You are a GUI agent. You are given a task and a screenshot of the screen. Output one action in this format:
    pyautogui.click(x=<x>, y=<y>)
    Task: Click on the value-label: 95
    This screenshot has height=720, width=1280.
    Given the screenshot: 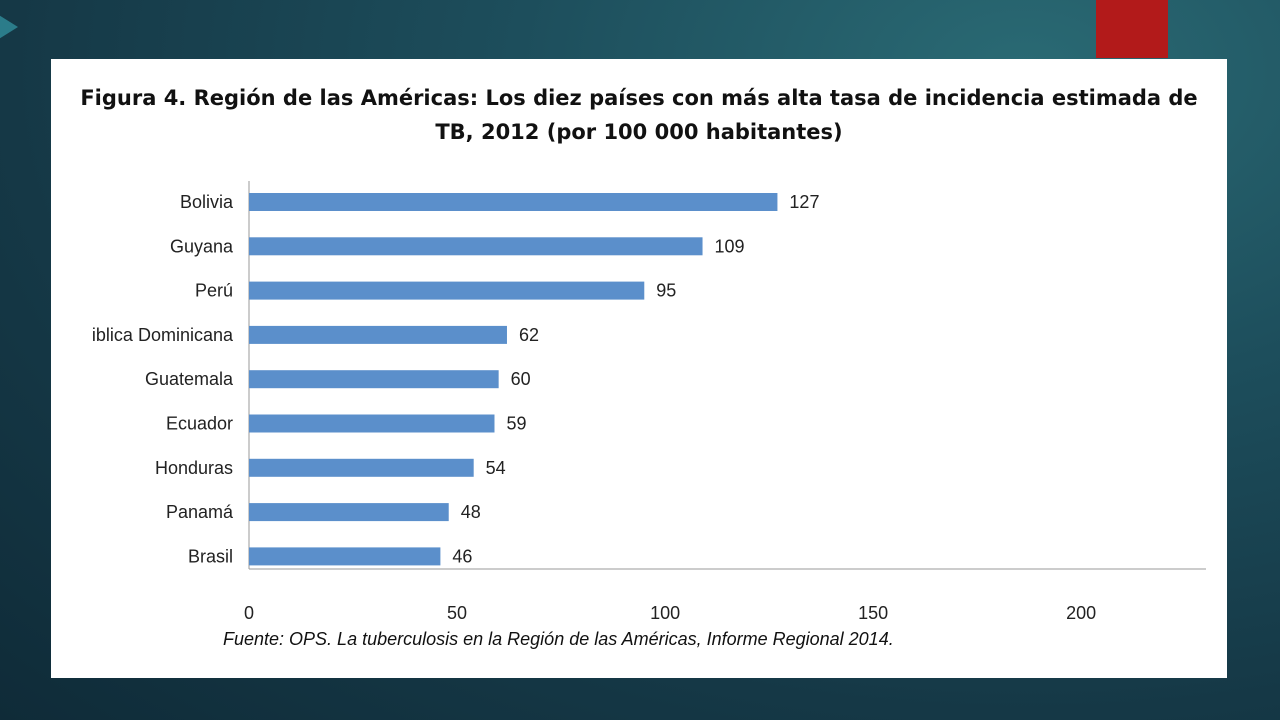 What is the action you would take?
    pyautogui.click(x=666, y=291)
    